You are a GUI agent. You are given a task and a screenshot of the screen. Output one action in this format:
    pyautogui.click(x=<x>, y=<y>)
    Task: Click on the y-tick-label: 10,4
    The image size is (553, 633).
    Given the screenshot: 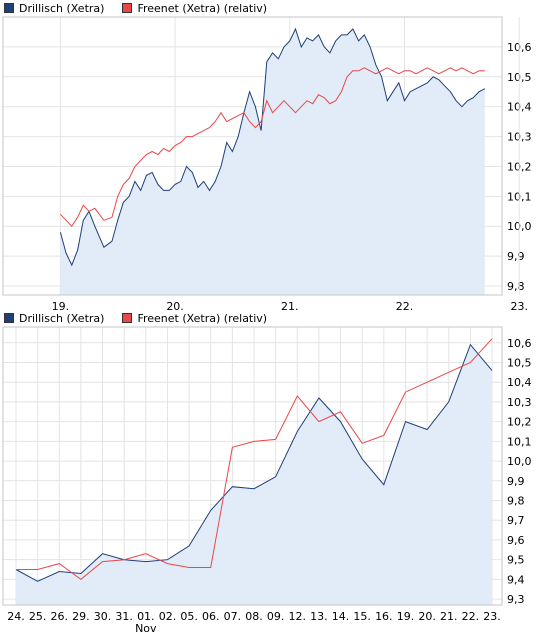 What is the action you would take?
    pyautogui.click(x=519, y=382)
    